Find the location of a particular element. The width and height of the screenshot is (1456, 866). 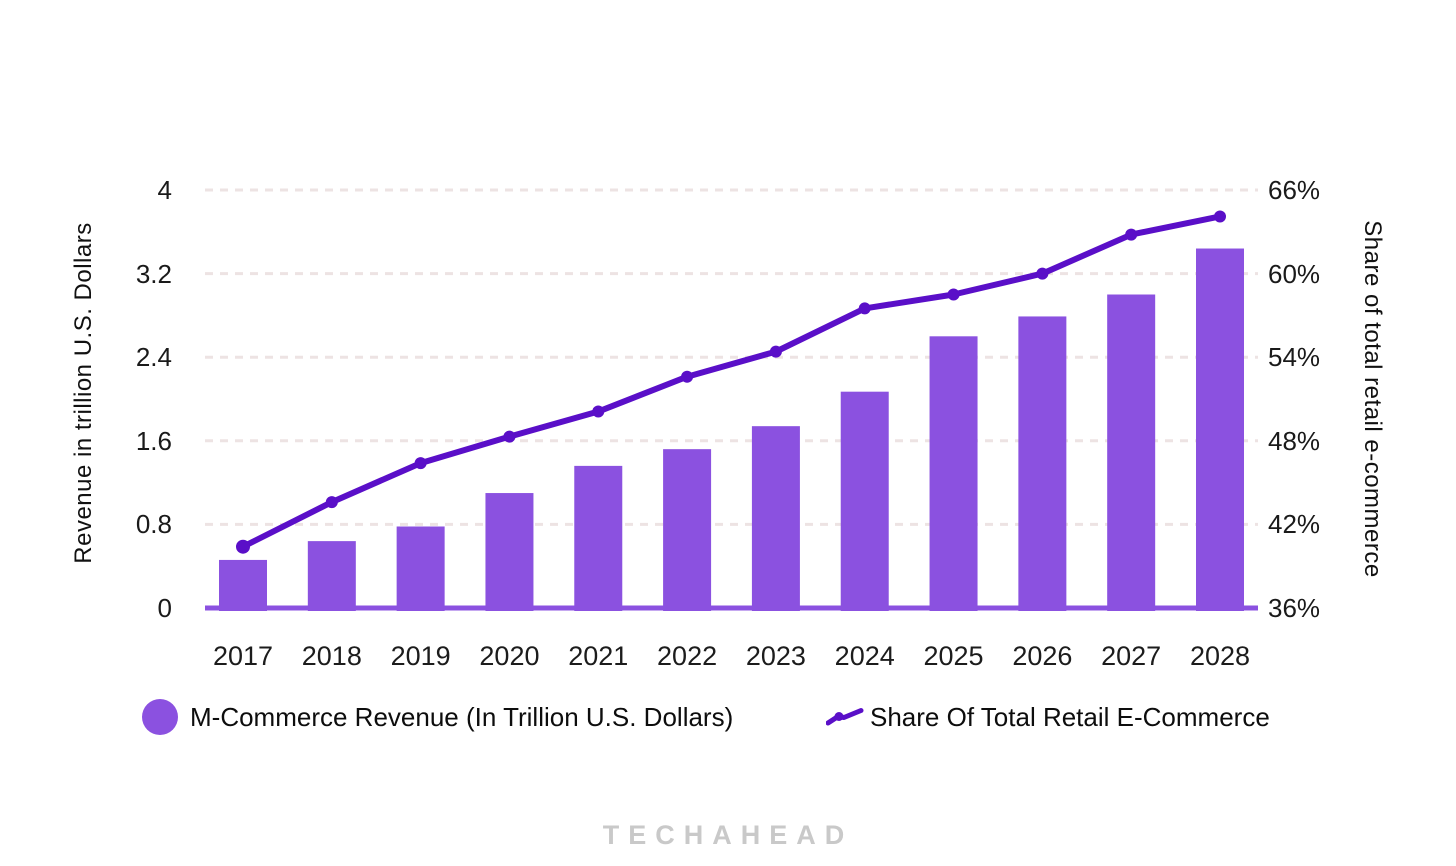

legend-item-share: Share Of Total Retail E-Commerce is located at coordinates (1048, 717).